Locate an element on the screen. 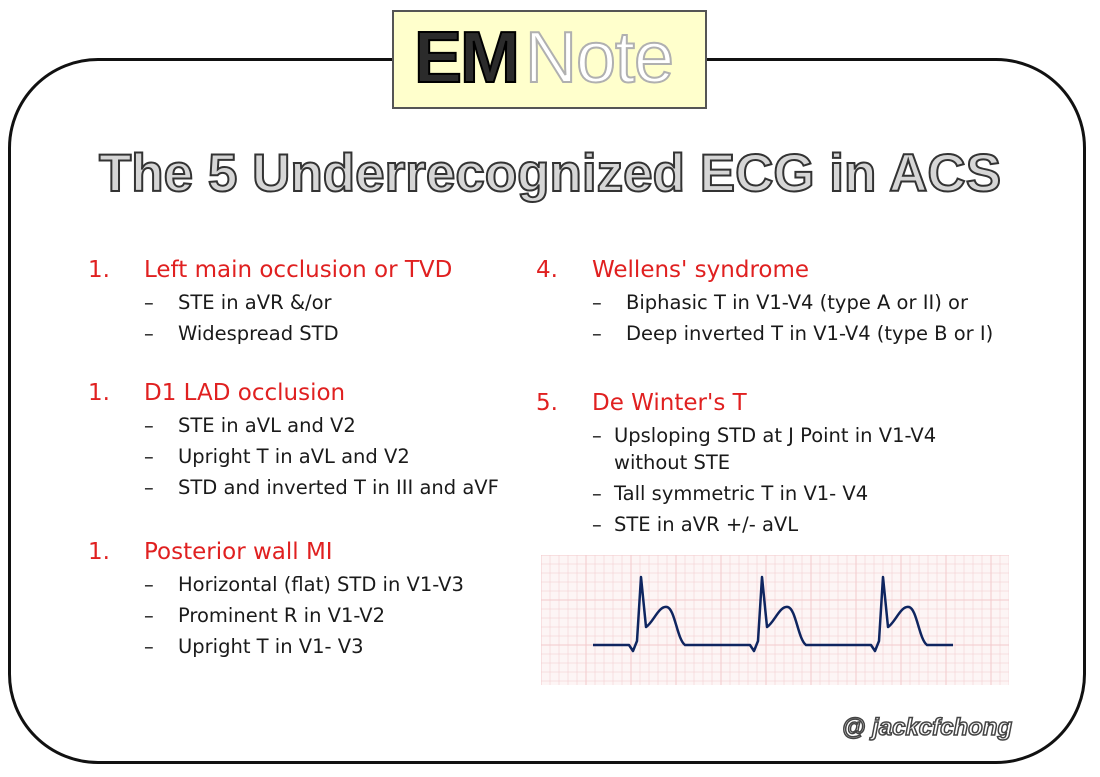 The width and height of the screenshot is (1100, 777). item-text: Upright T in aVL and V2 is located at coordinates (294, 456).